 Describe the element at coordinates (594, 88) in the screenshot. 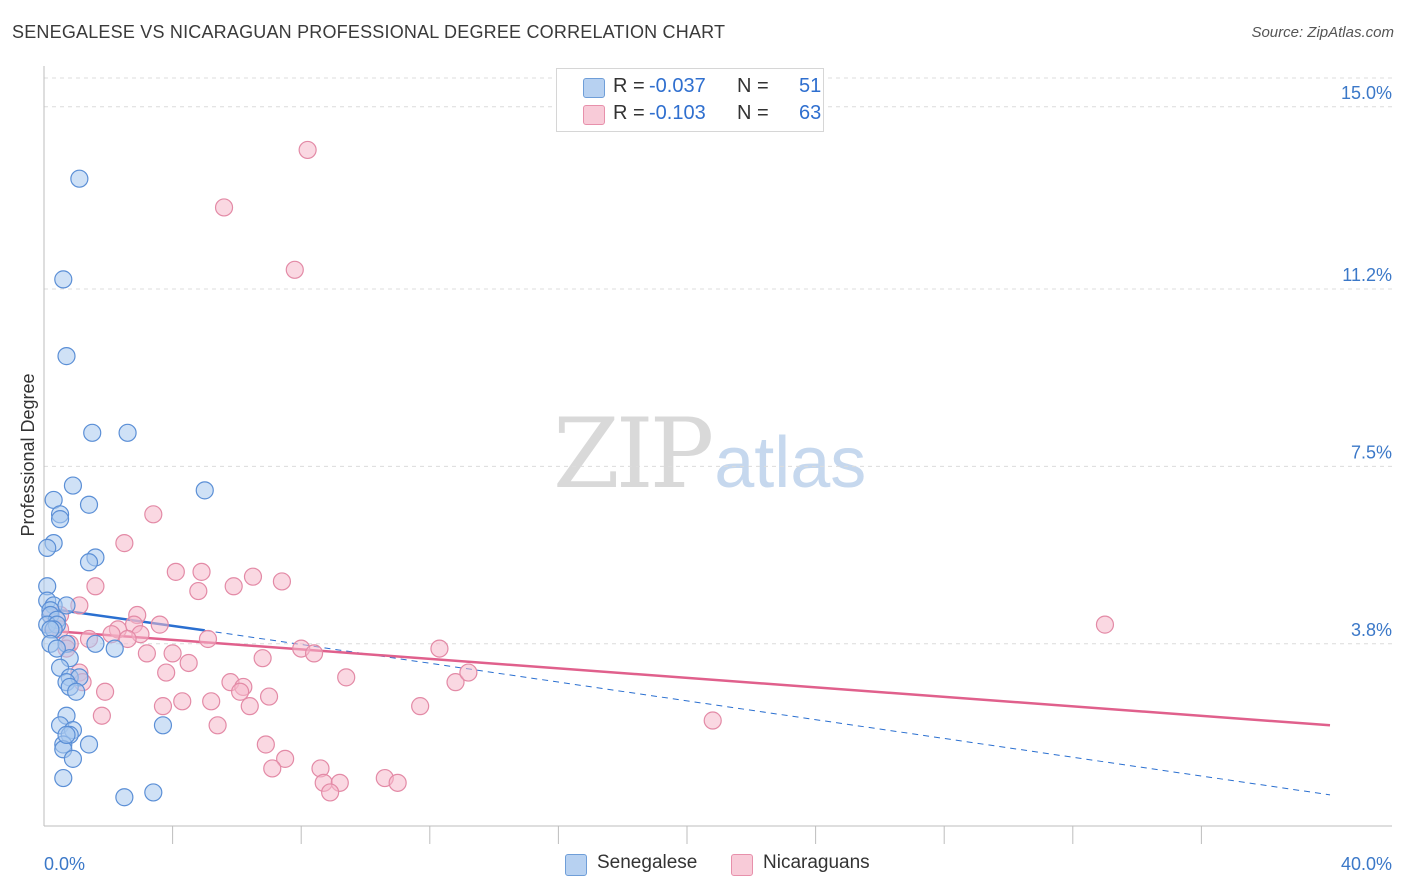

I see `legend-swatch-senegalese` at that location.